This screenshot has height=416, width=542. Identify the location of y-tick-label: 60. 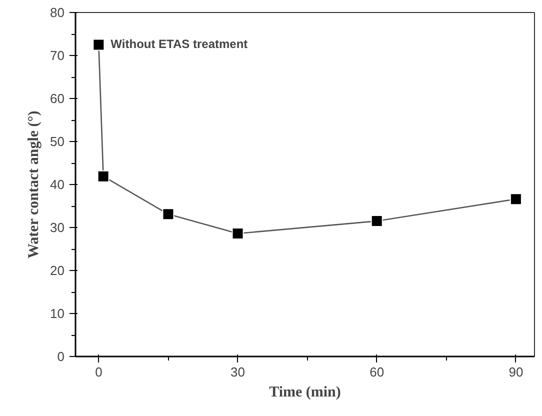
(57, 98).